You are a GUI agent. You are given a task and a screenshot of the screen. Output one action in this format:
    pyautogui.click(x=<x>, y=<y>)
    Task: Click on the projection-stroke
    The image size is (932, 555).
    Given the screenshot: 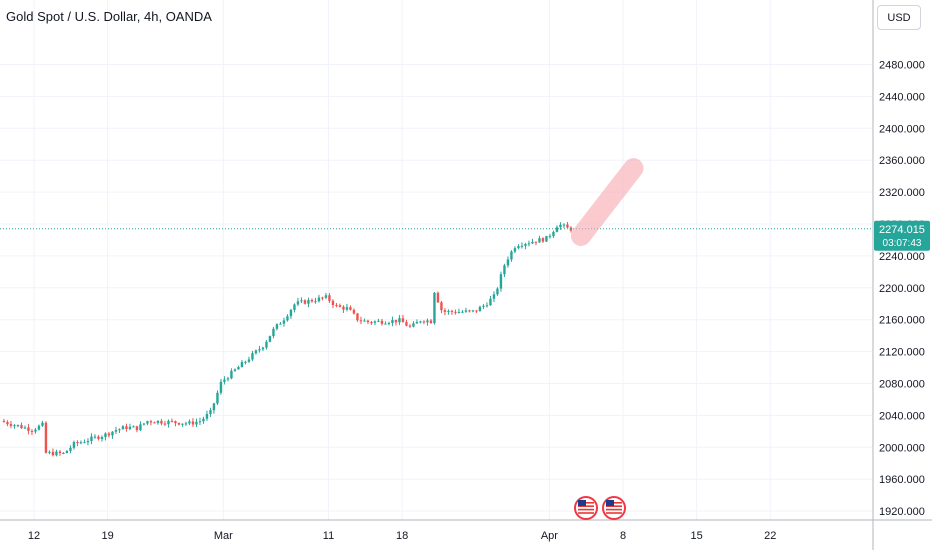 What is the action you would take?
    pyautogui.click(x=607, y=202)
    